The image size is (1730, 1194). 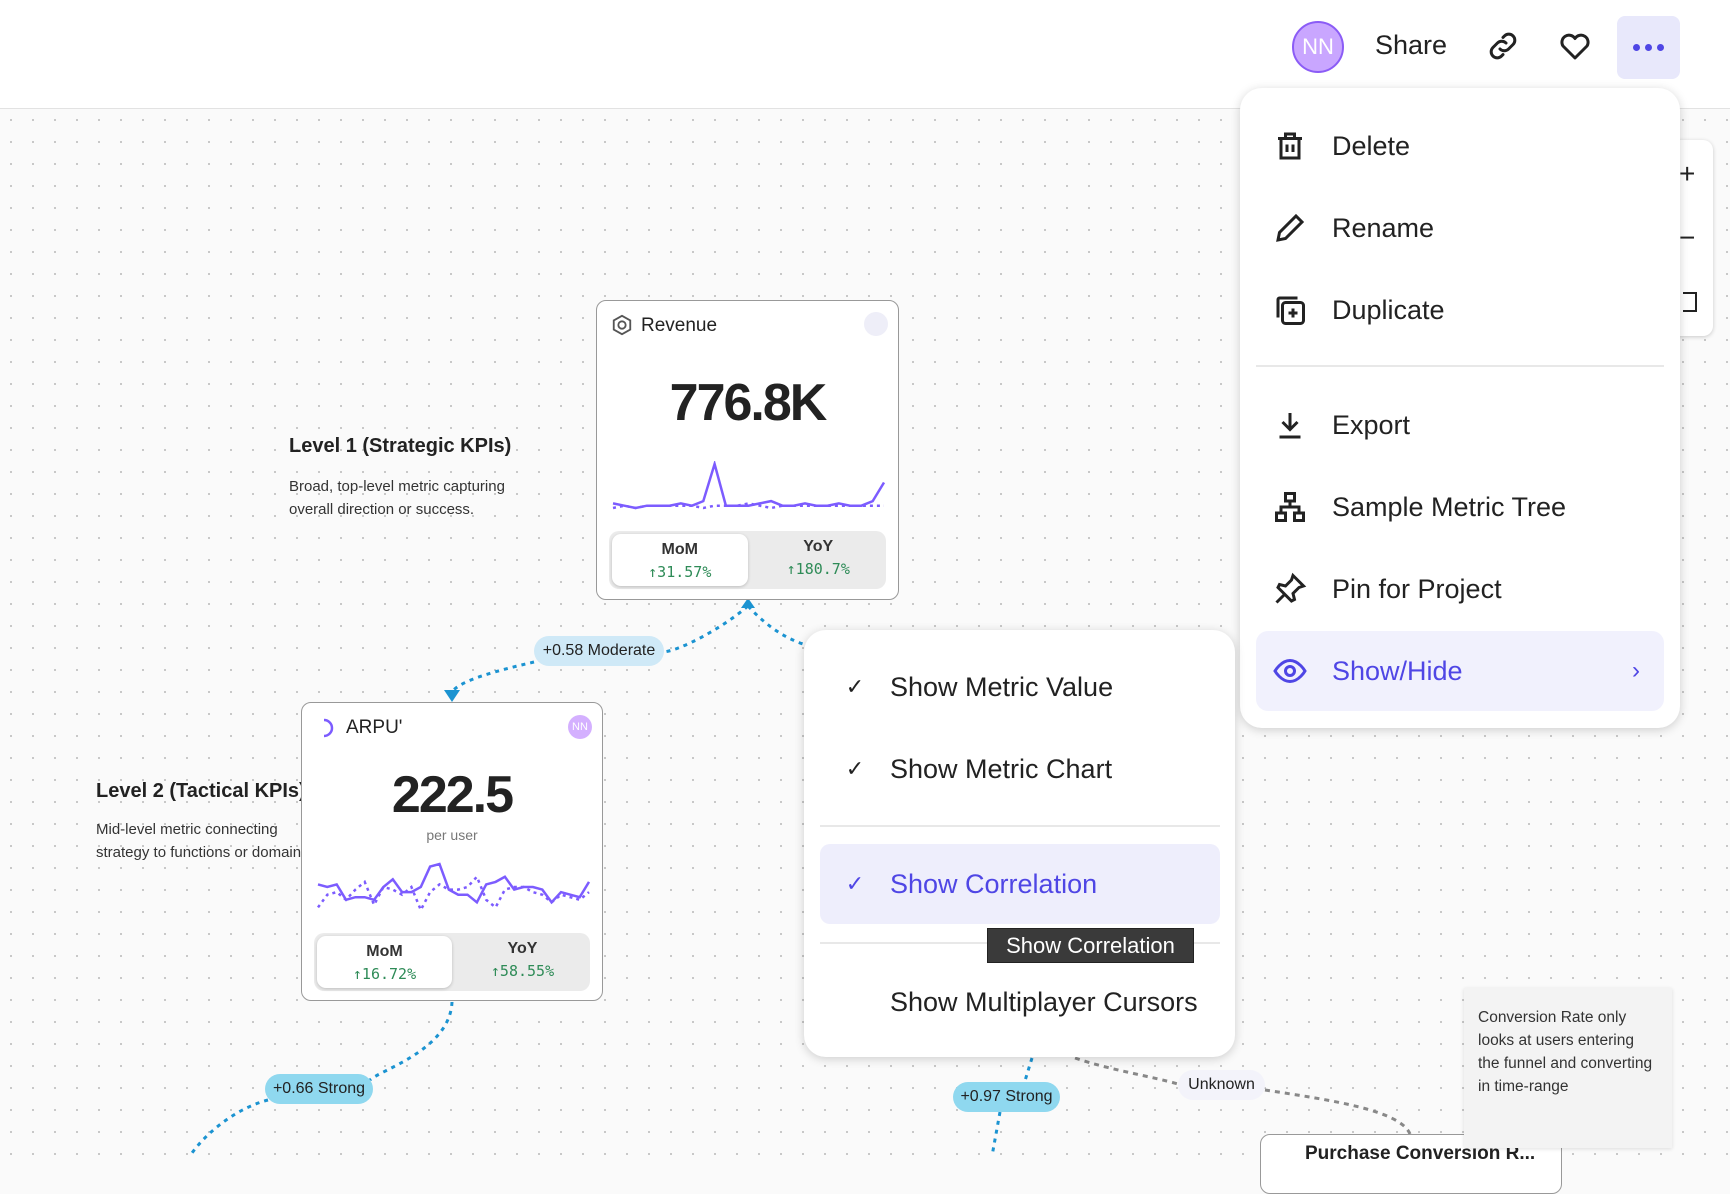 What do you see at coordinates (452, 835) in the screenshot?
I see `metric-unit: per user` at bounding box center [452, 835].